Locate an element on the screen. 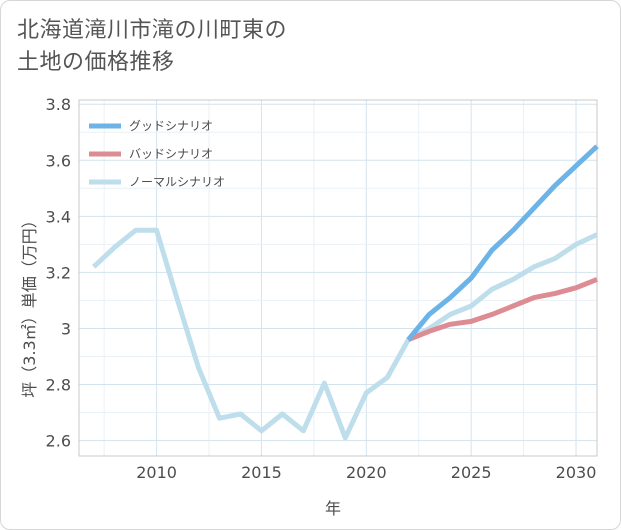 This screenshot has height=530, width=621. legend-label: ノーマルシナリオ is located at coordinates (177, 182).